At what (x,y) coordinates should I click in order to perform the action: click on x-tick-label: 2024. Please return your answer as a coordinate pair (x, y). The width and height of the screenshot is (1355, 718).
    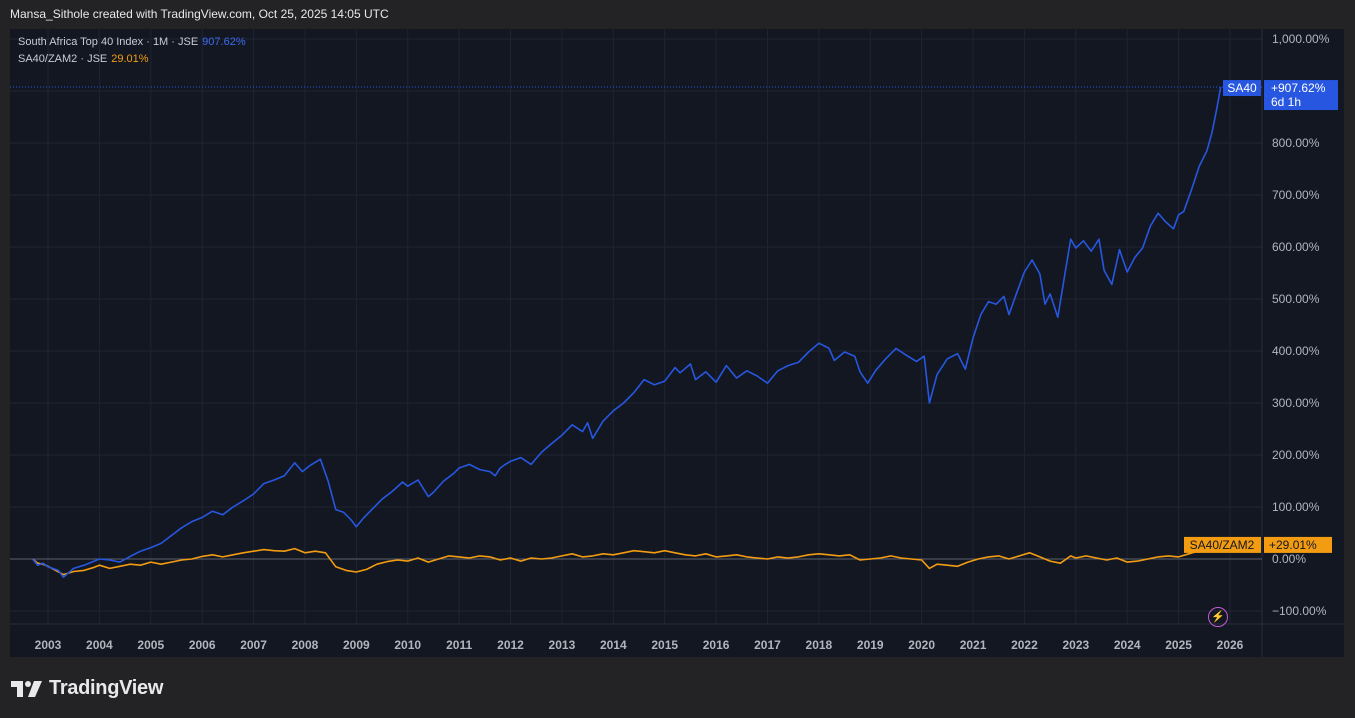
    Looking at the image, I should click on (1127, 645).